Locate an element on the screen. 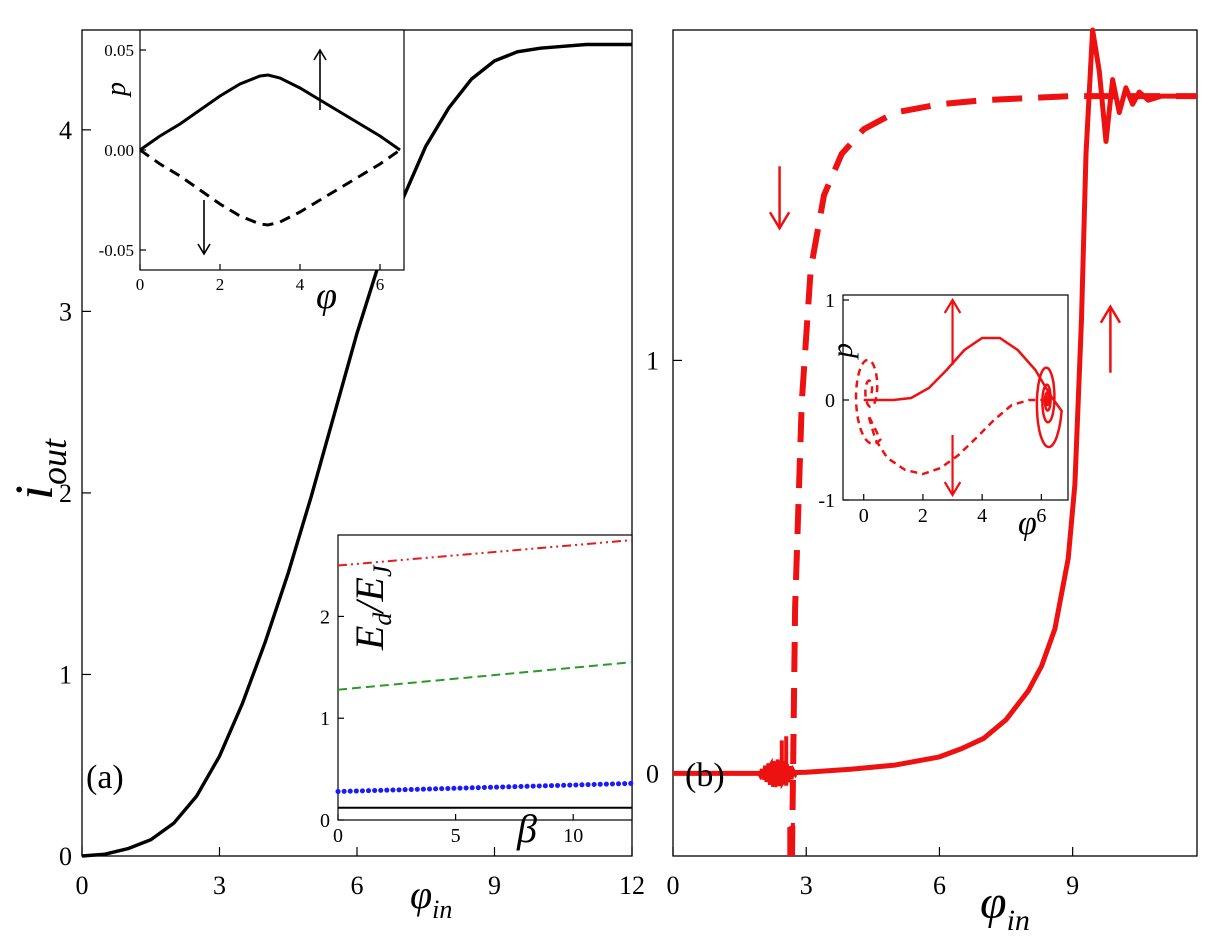 This screenshot has height=946, width=1218. inset-b-dashed-spiral is located at coordinates (951, 417).